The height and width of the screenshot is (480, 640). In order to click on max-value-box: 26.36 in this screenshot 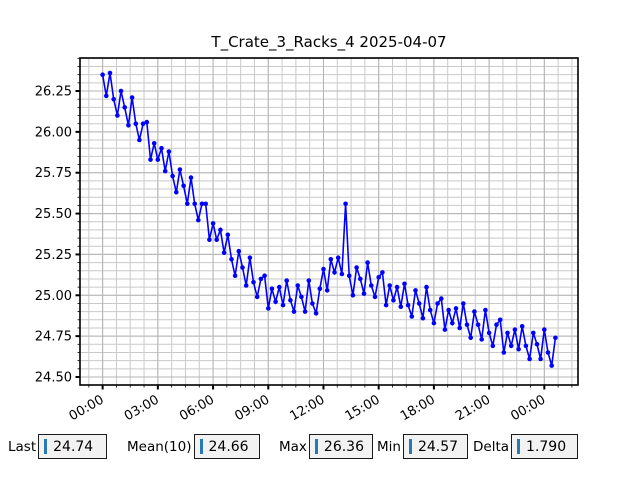, I will do `click(340, 446)`.